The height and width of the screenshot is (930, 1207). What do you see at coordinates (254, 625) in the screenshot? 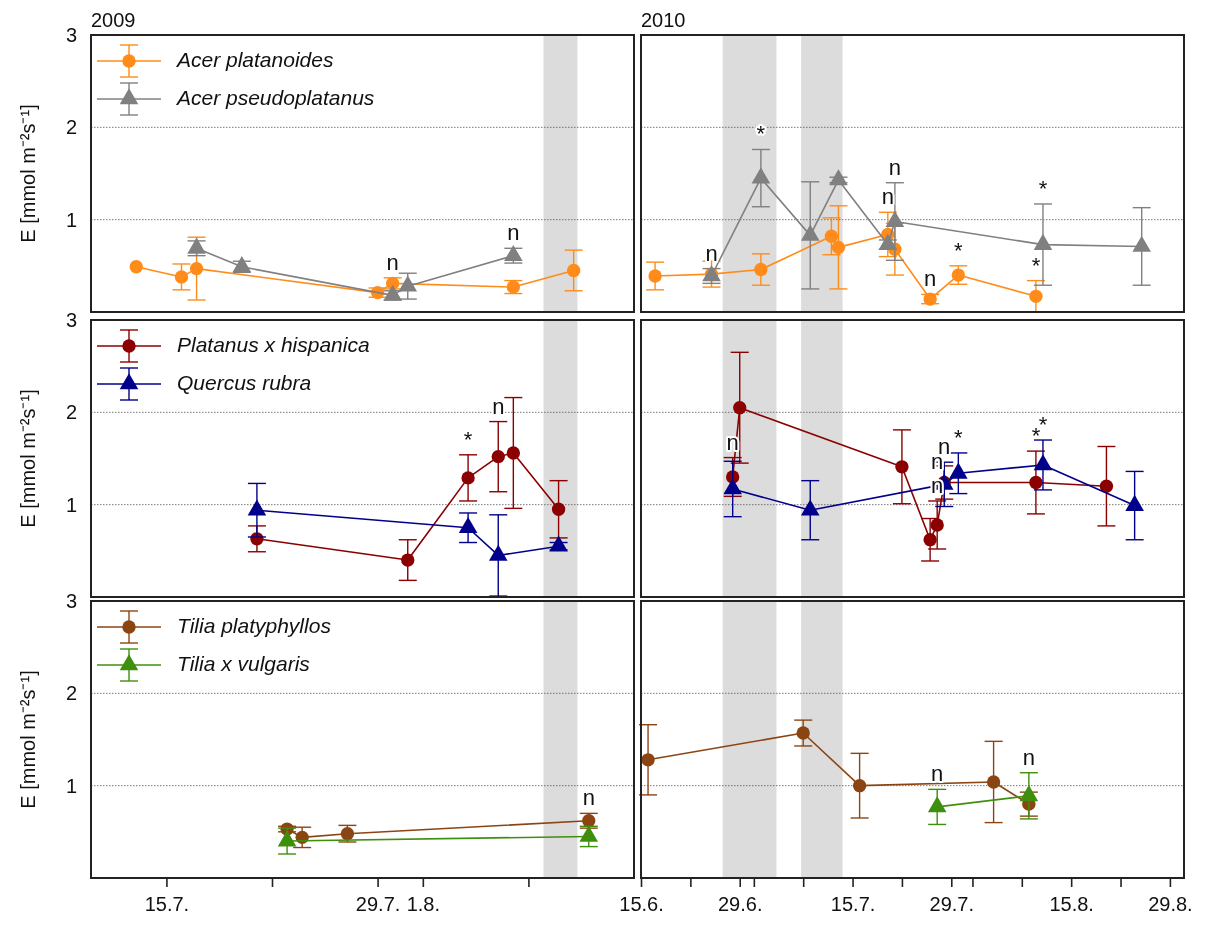
I see `legend-label: Tilia platyphyllos` at bounding box center [254, 625].